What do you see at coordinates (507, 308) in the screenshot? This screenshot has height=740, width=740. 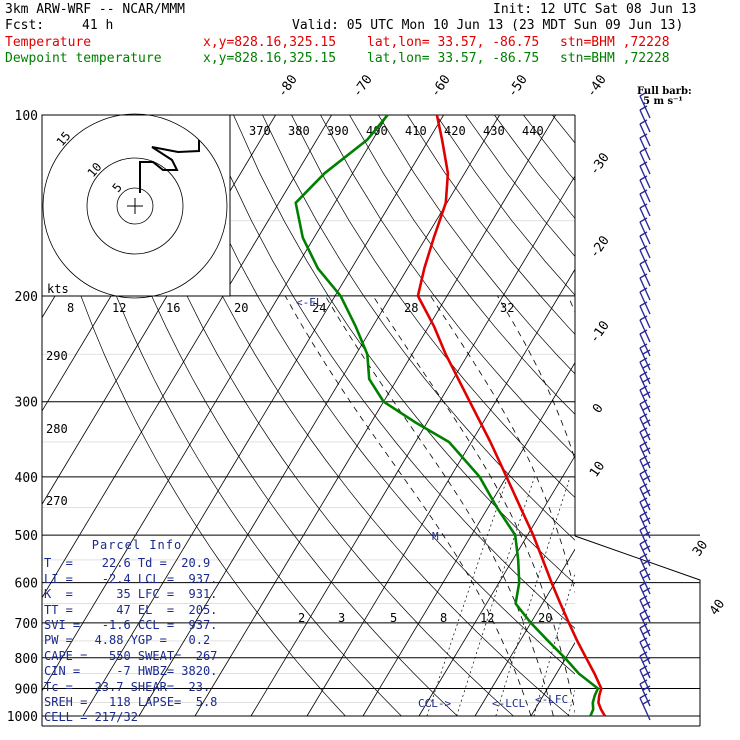 I see `mixing-ratio-label: 32` at bounding box center [507, 308].